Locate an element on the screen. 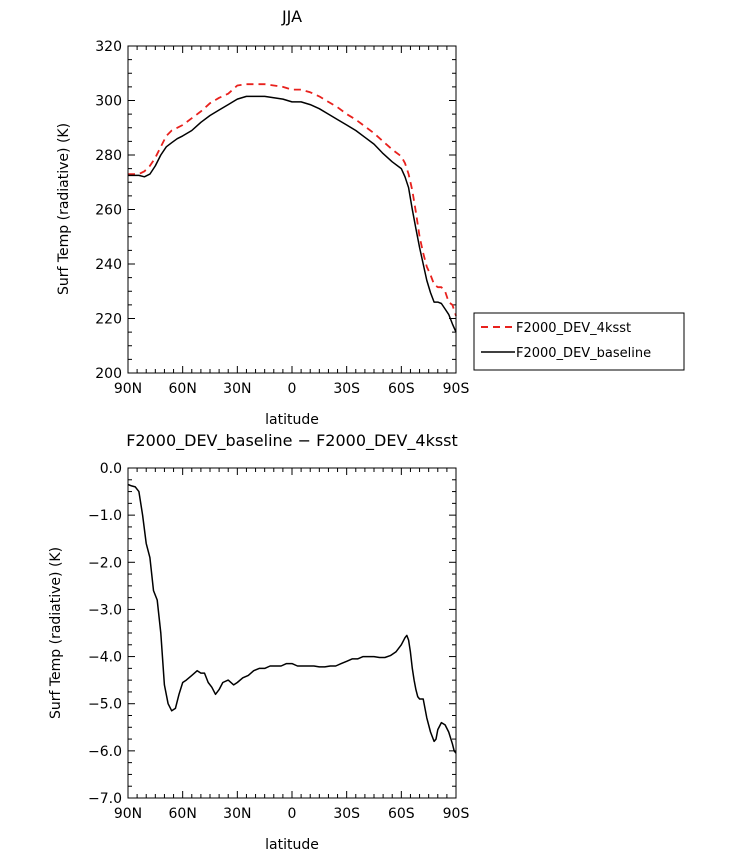  y-tick-label: 320 is located at coordinates (108, 47).